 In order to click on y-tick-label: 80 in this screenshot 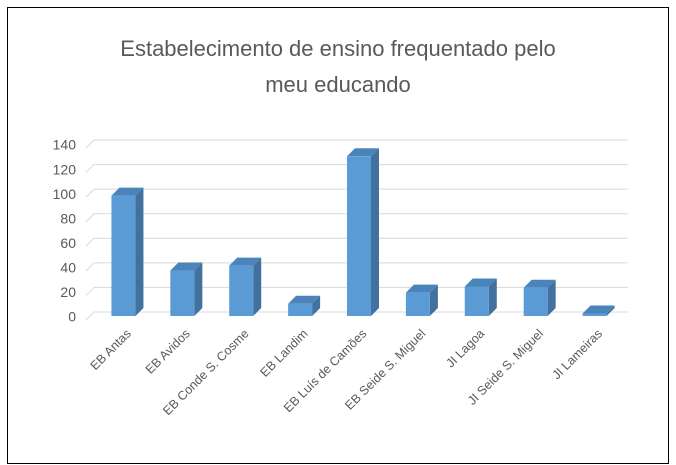, I will do `click(68, 218)`.